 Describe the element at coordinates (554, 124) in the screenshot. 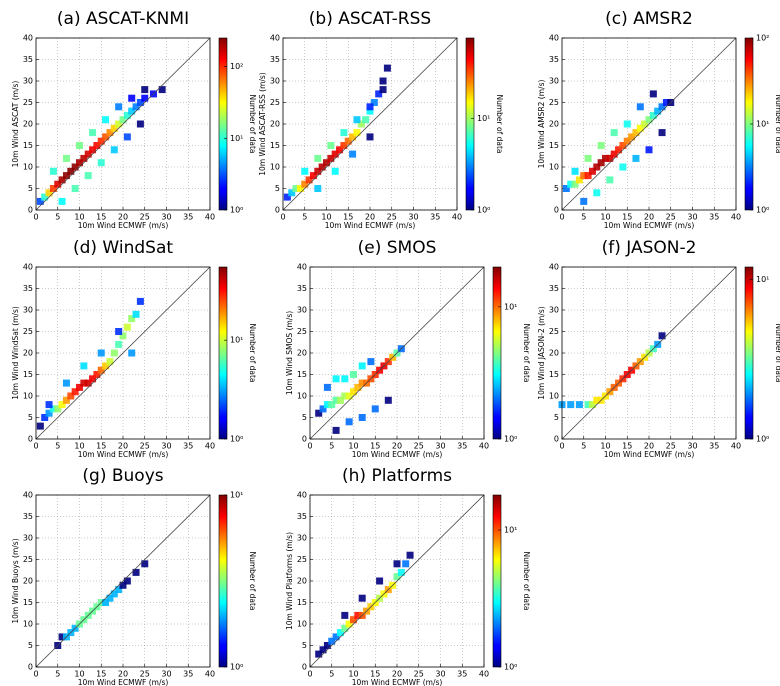

I see `y-tick-label: 20` at that location.